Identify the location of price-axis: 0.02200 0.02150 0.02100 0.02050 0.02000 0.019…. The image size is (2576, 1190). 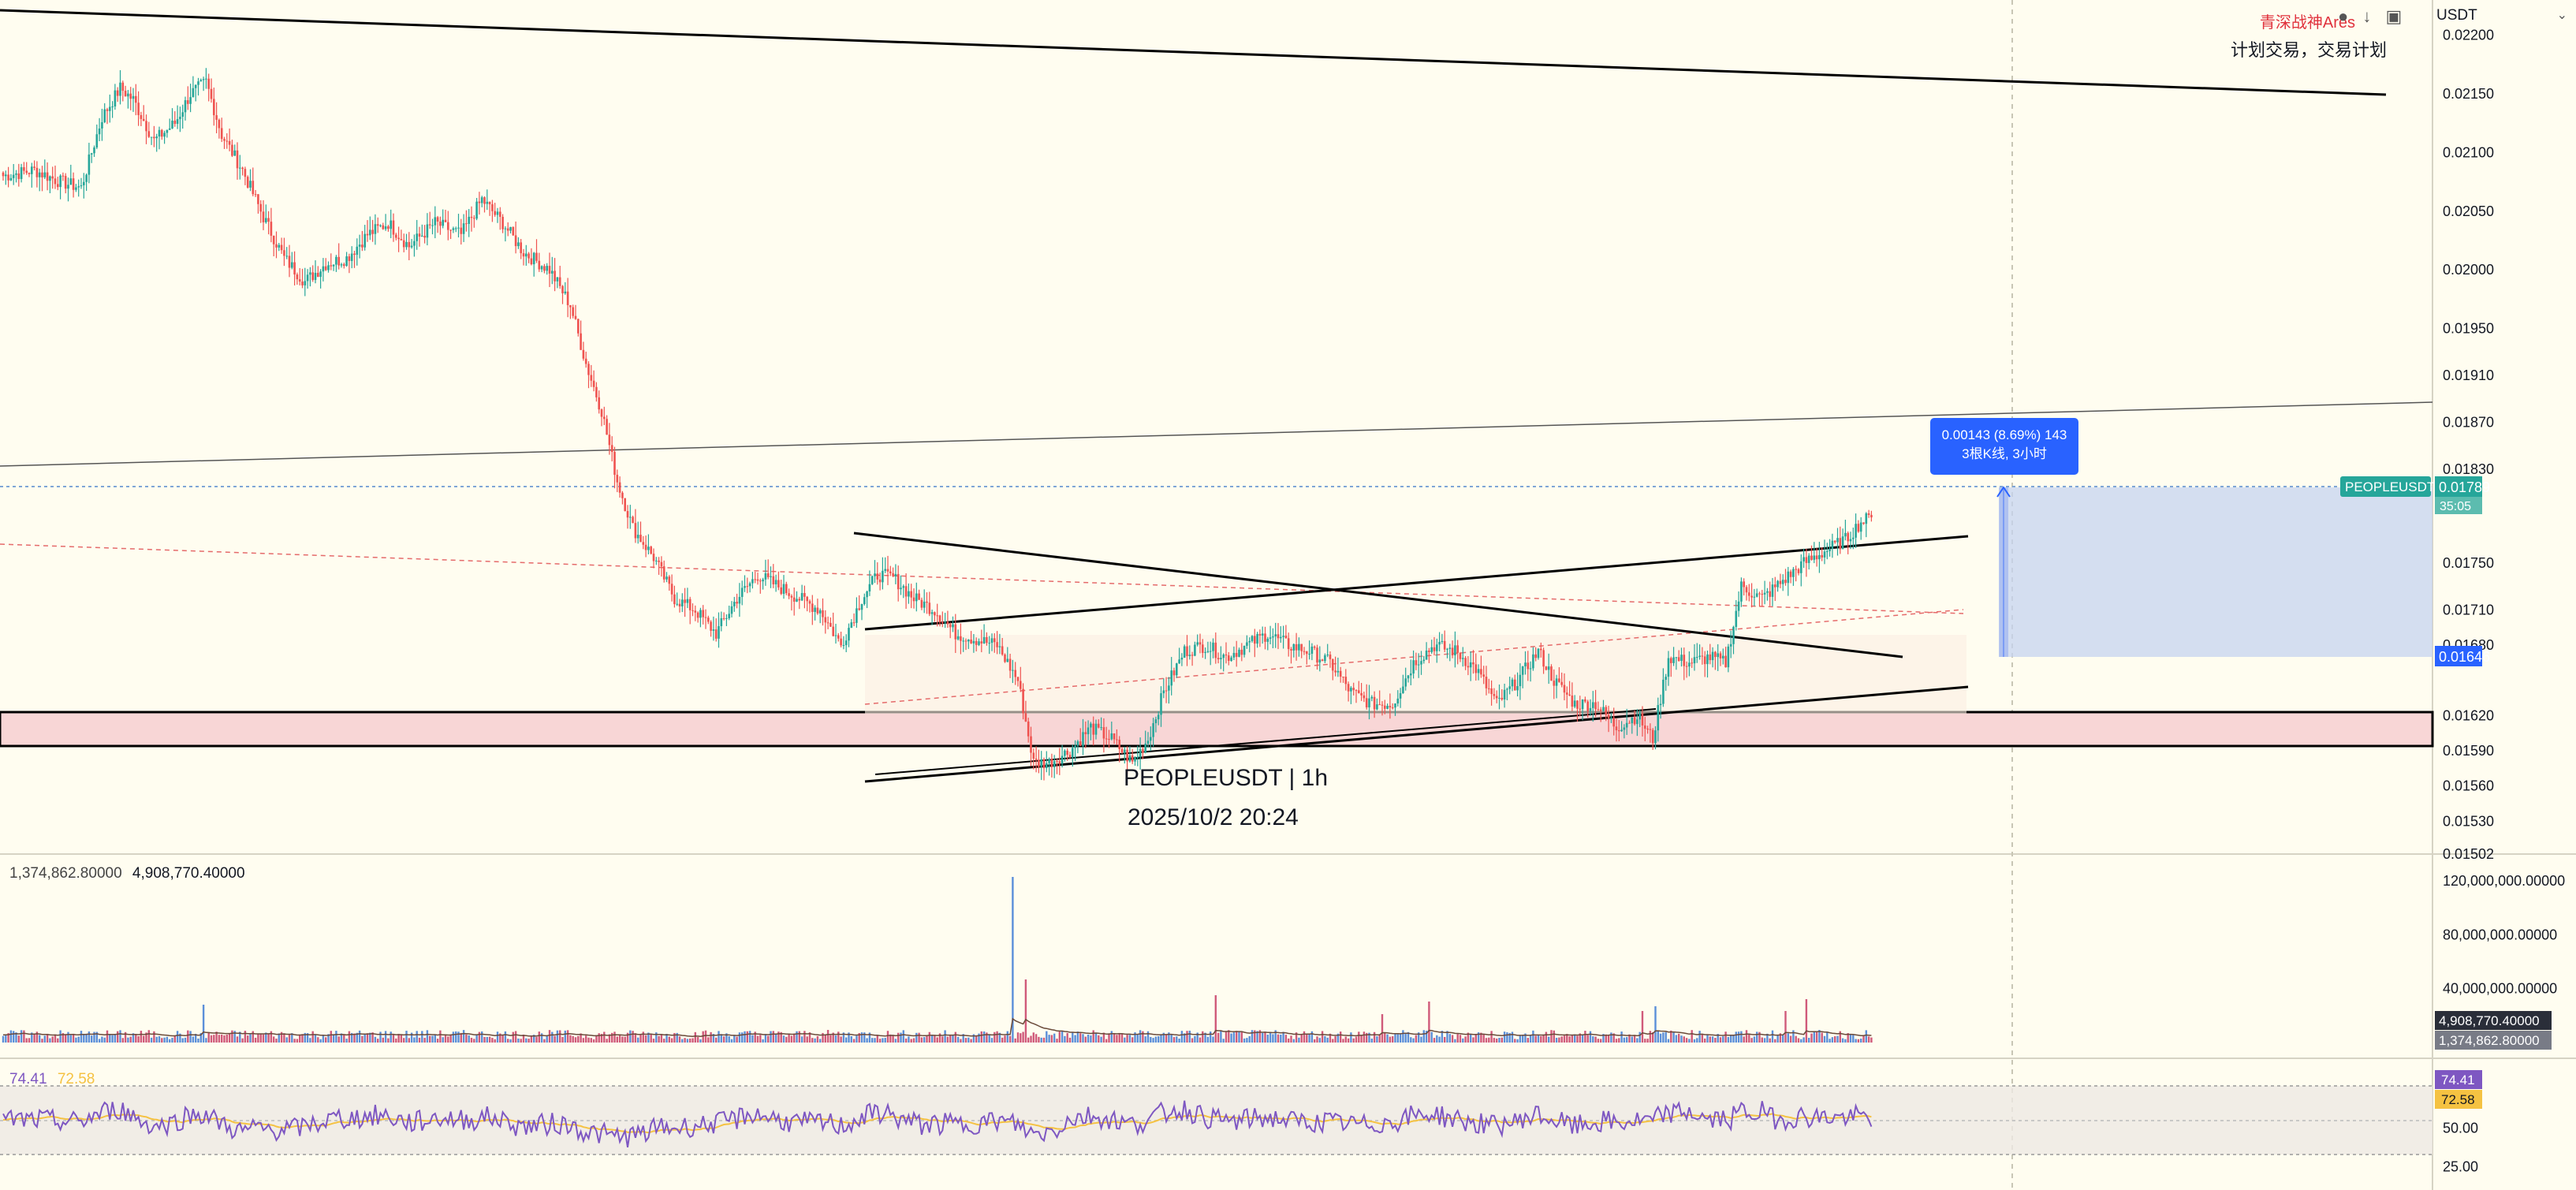
(2468, 445).